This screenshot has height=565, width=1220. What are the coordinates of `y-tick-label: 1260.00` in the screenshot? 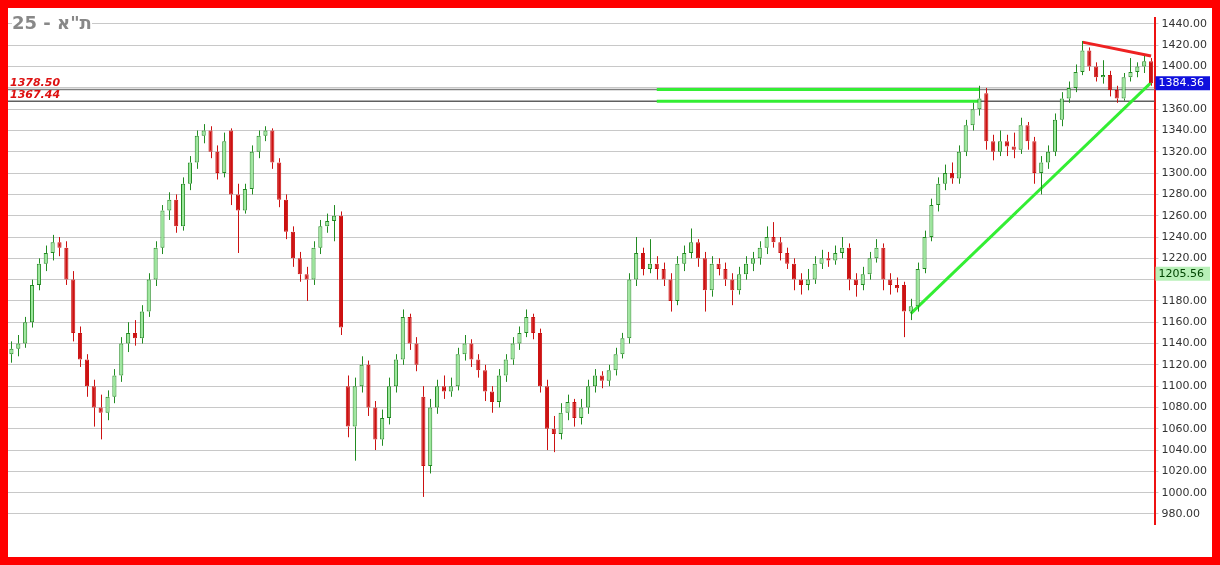 It's located at (1184, 215).